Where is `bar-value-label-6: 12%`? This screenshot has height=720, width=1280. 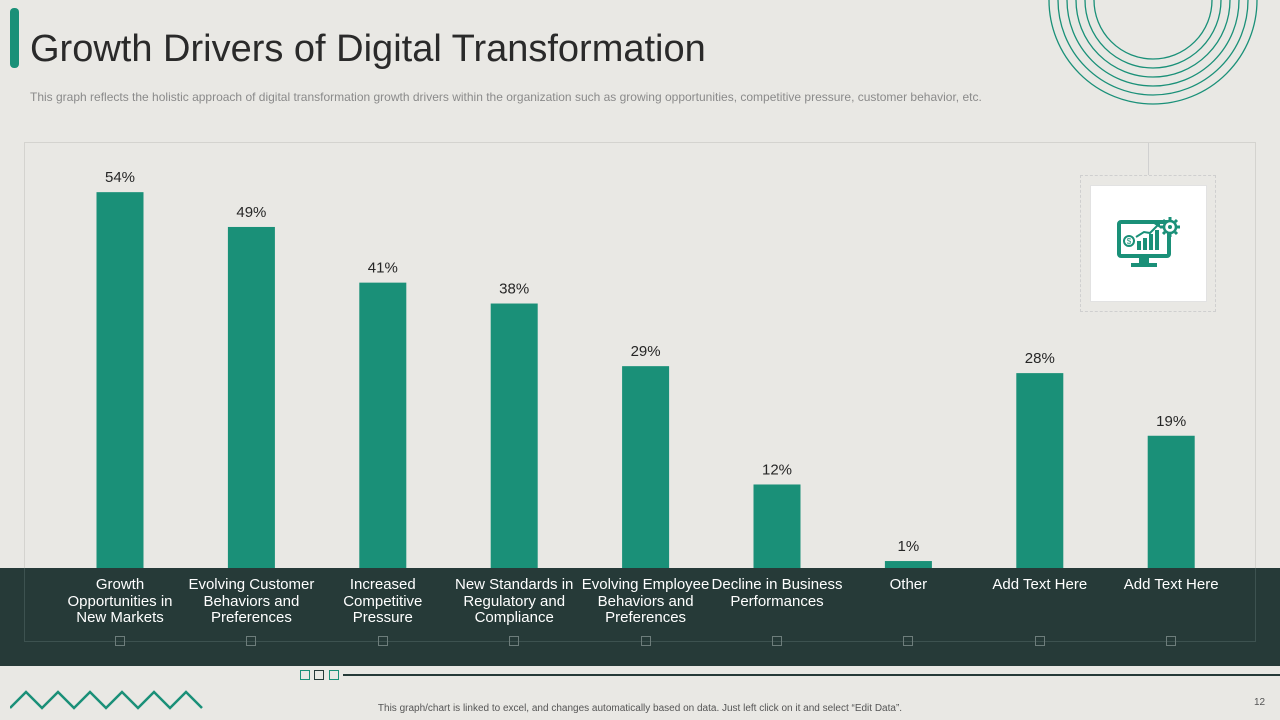
bar-value-label-6: 12% is located at coordinates (777, 469).